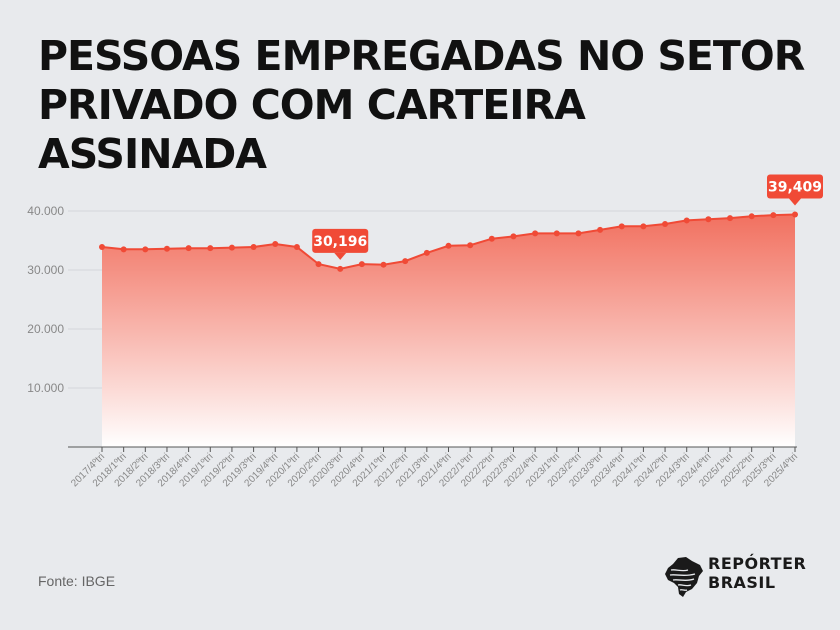 The height and width of the screenshot is (630, 840). I want to click on callout-label: 39,409, so click(795, 187).